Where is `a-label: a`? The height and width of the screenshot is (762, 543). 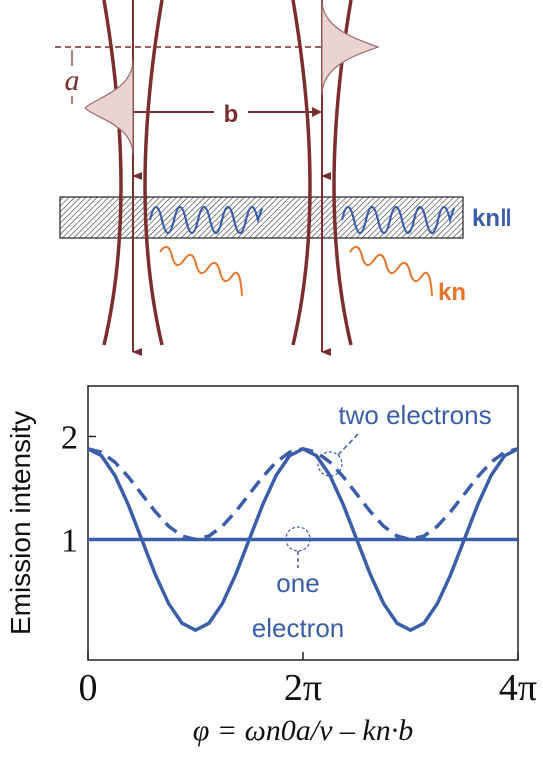 a-label: a is located at coordinates (72, 80).